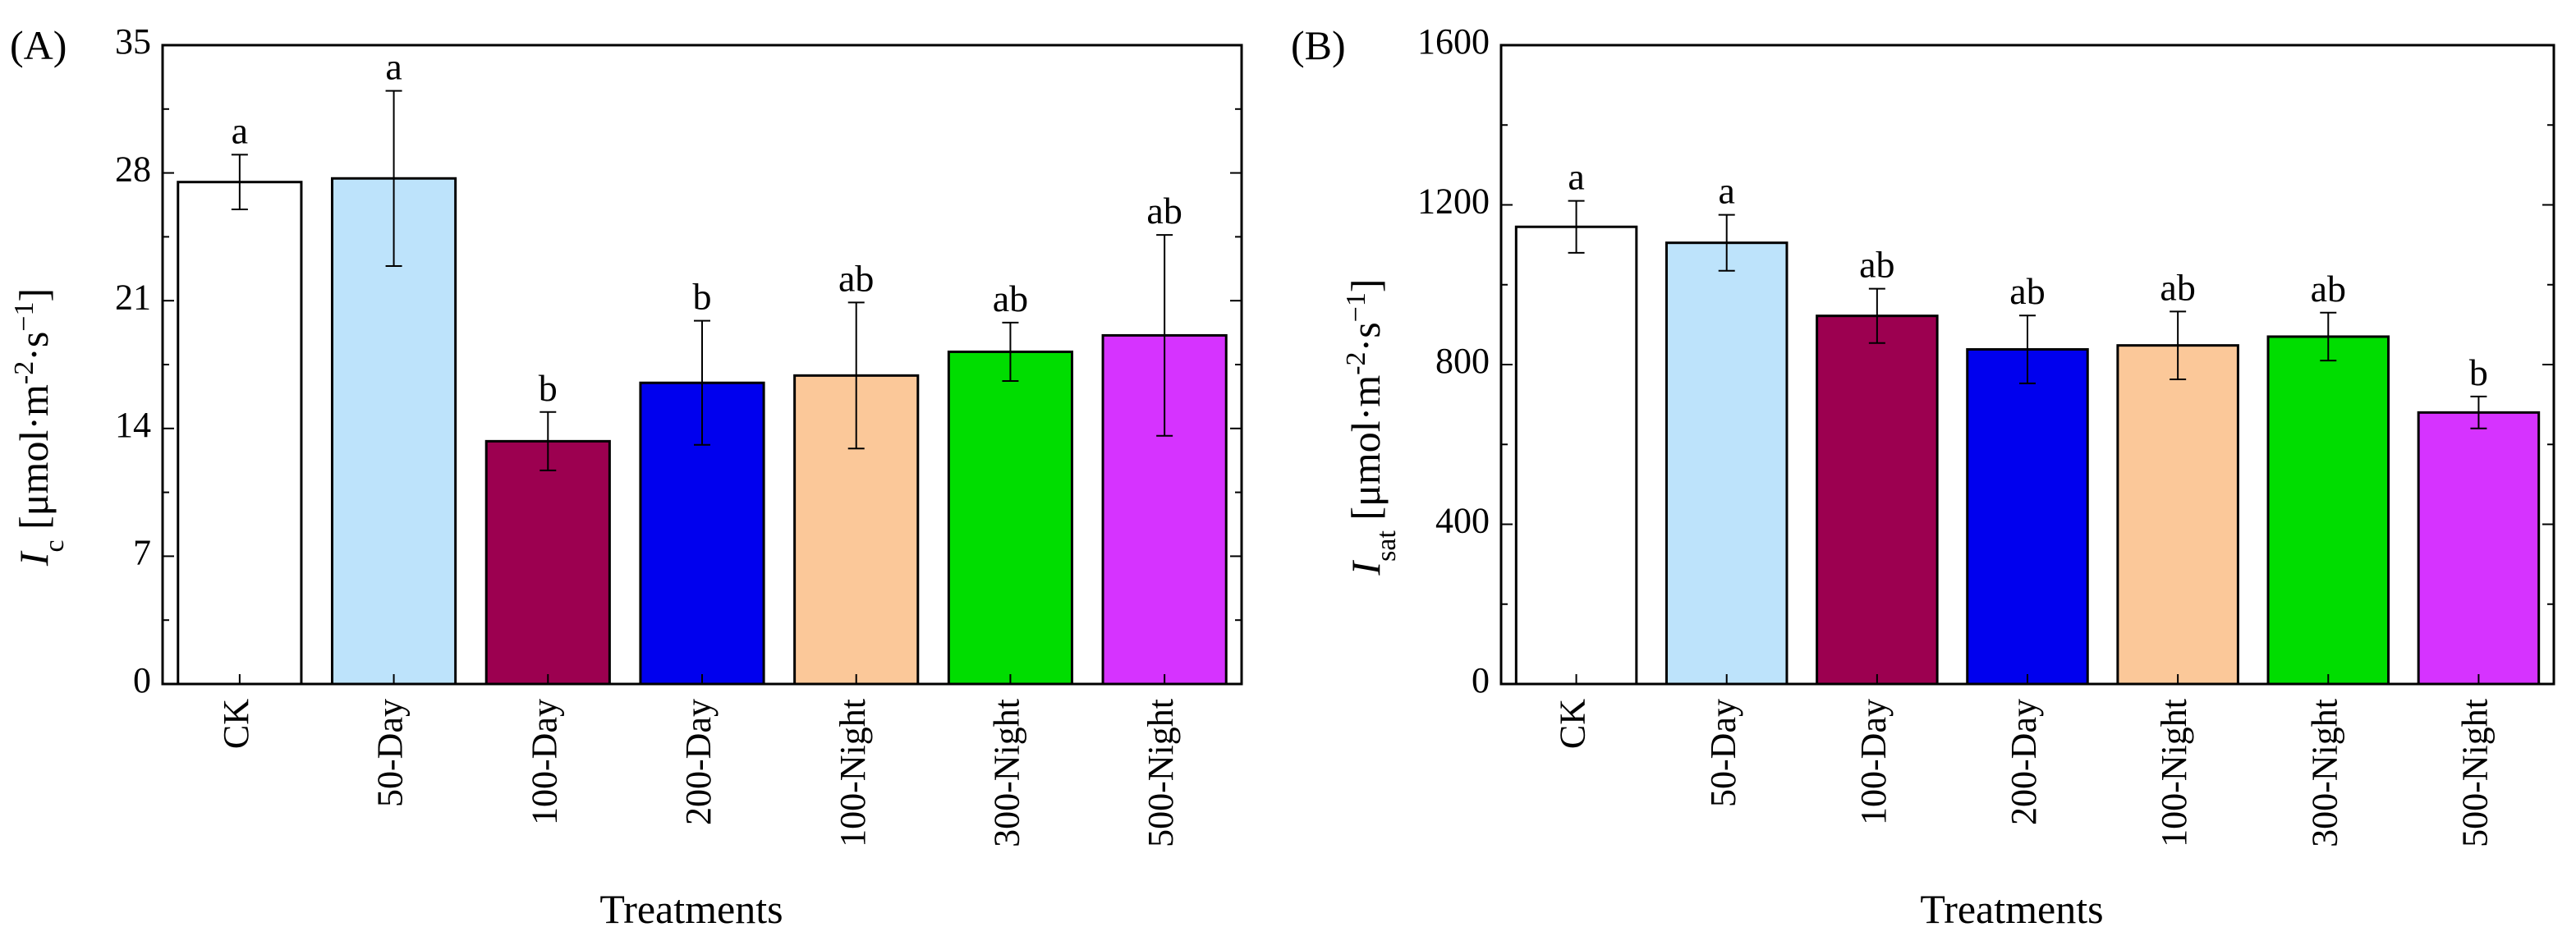 Image resolution: width=2576 pixels, height=941 pixels. What do you see at coordinates (1462, 361) in the screenshot?
I see `y-tick-label: 800` at bounding box center [1462, 361].